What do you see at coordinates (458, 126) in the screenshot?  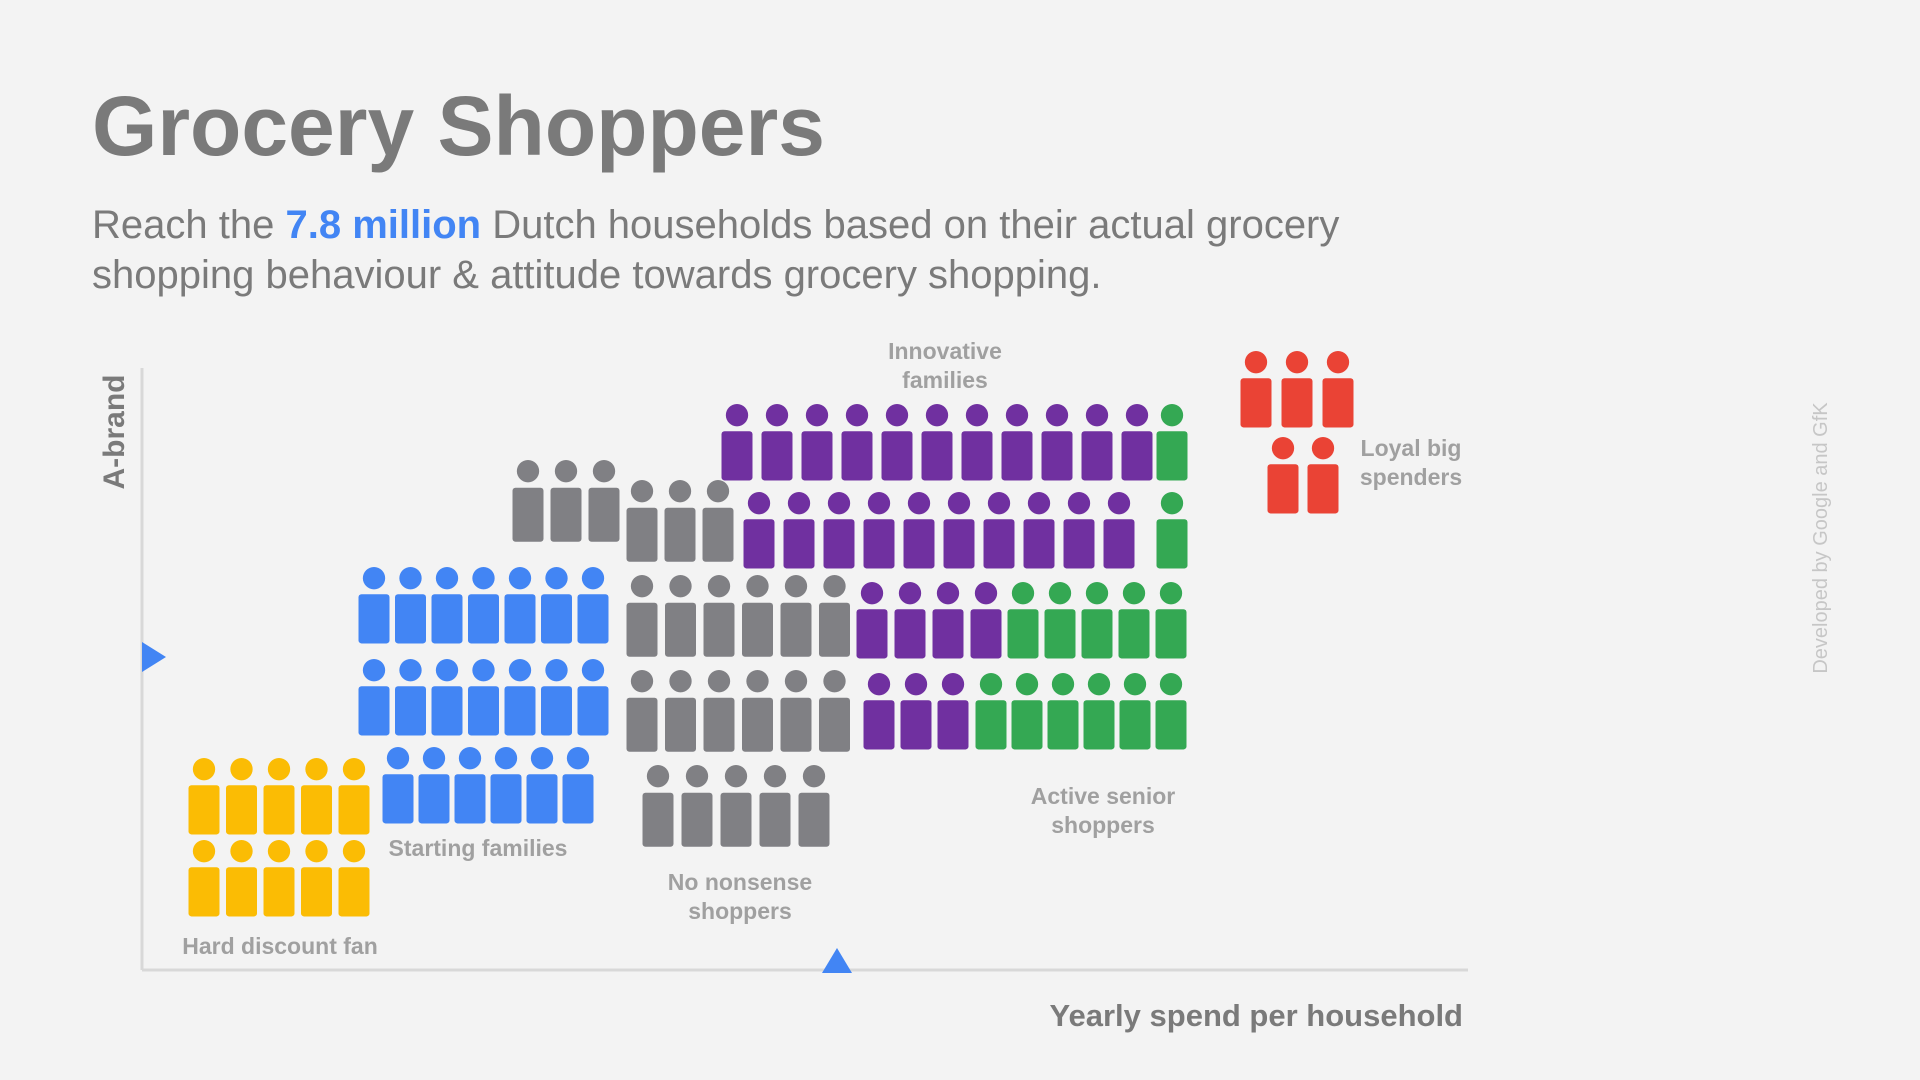 I see `page-title: Grocery Shoppers` at bounding box center [458, 126].